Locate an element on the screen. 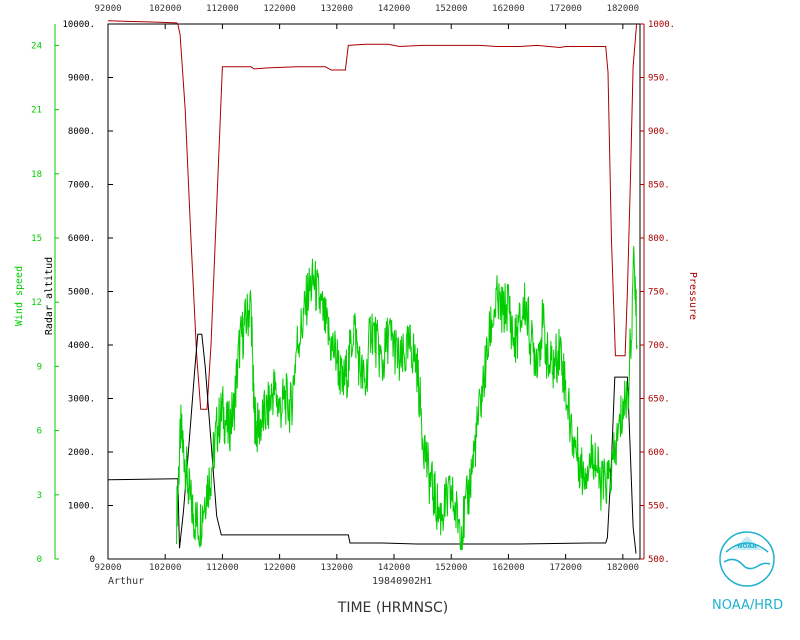 This screenshot has width=800, height=640. pressure-tick-label: 550. is located at coordinates (659, 507).